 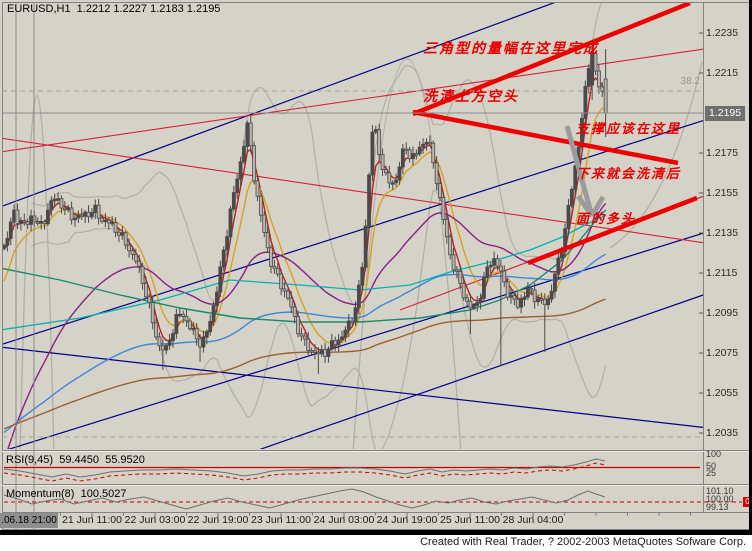 I want to click on time-axis-label: 22 Jun 19:00, so click(x=218, y=520).